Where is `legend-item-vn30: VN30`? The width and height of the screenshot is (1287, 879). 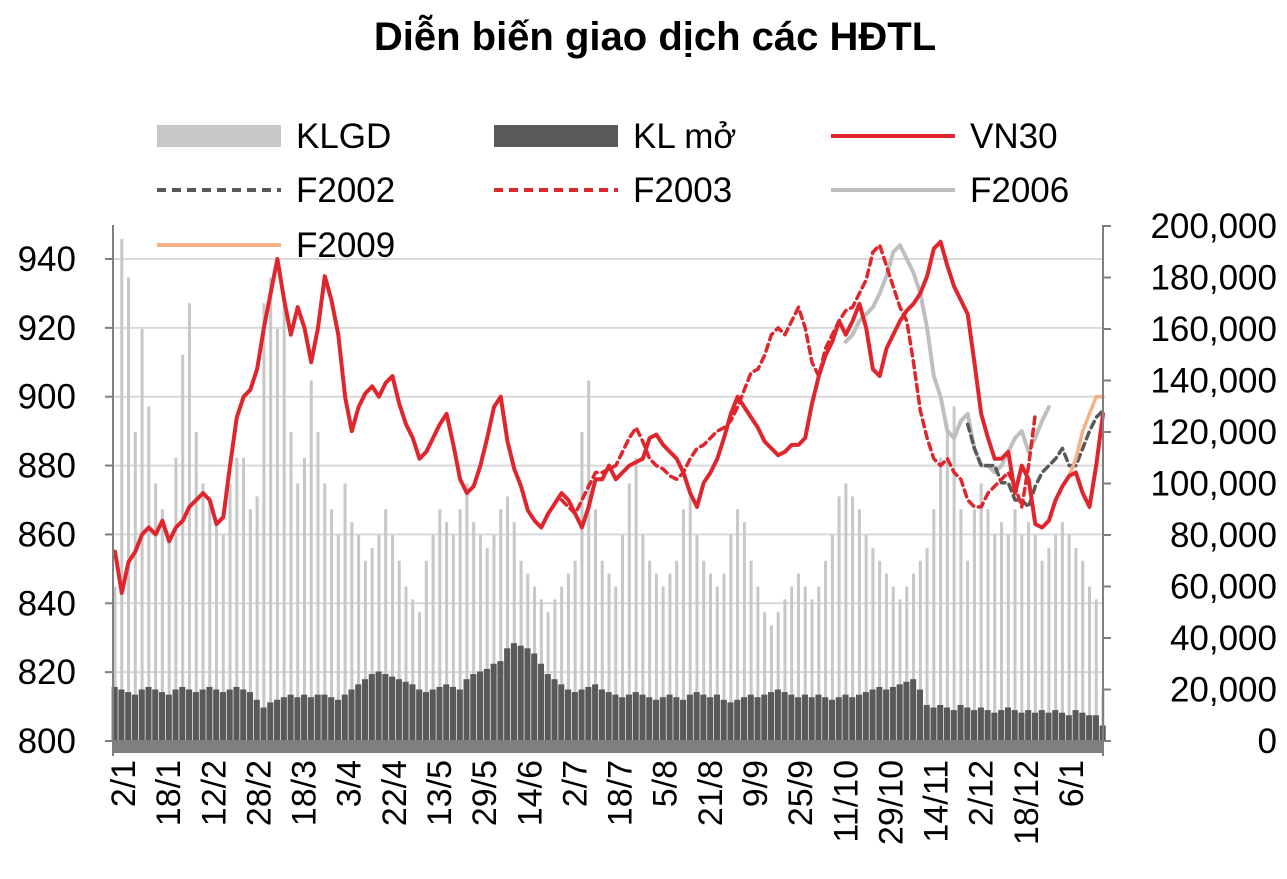
legend-item-vn30: VN30 is located at coordinates (944, 136).